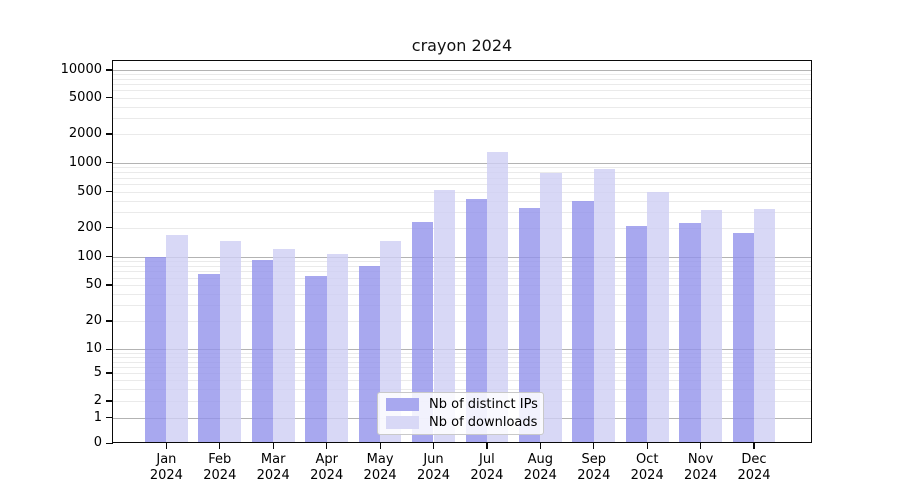 The image size is (900, 500). I want to click on x-tick-label: Sep 2024, so click(594, 467).